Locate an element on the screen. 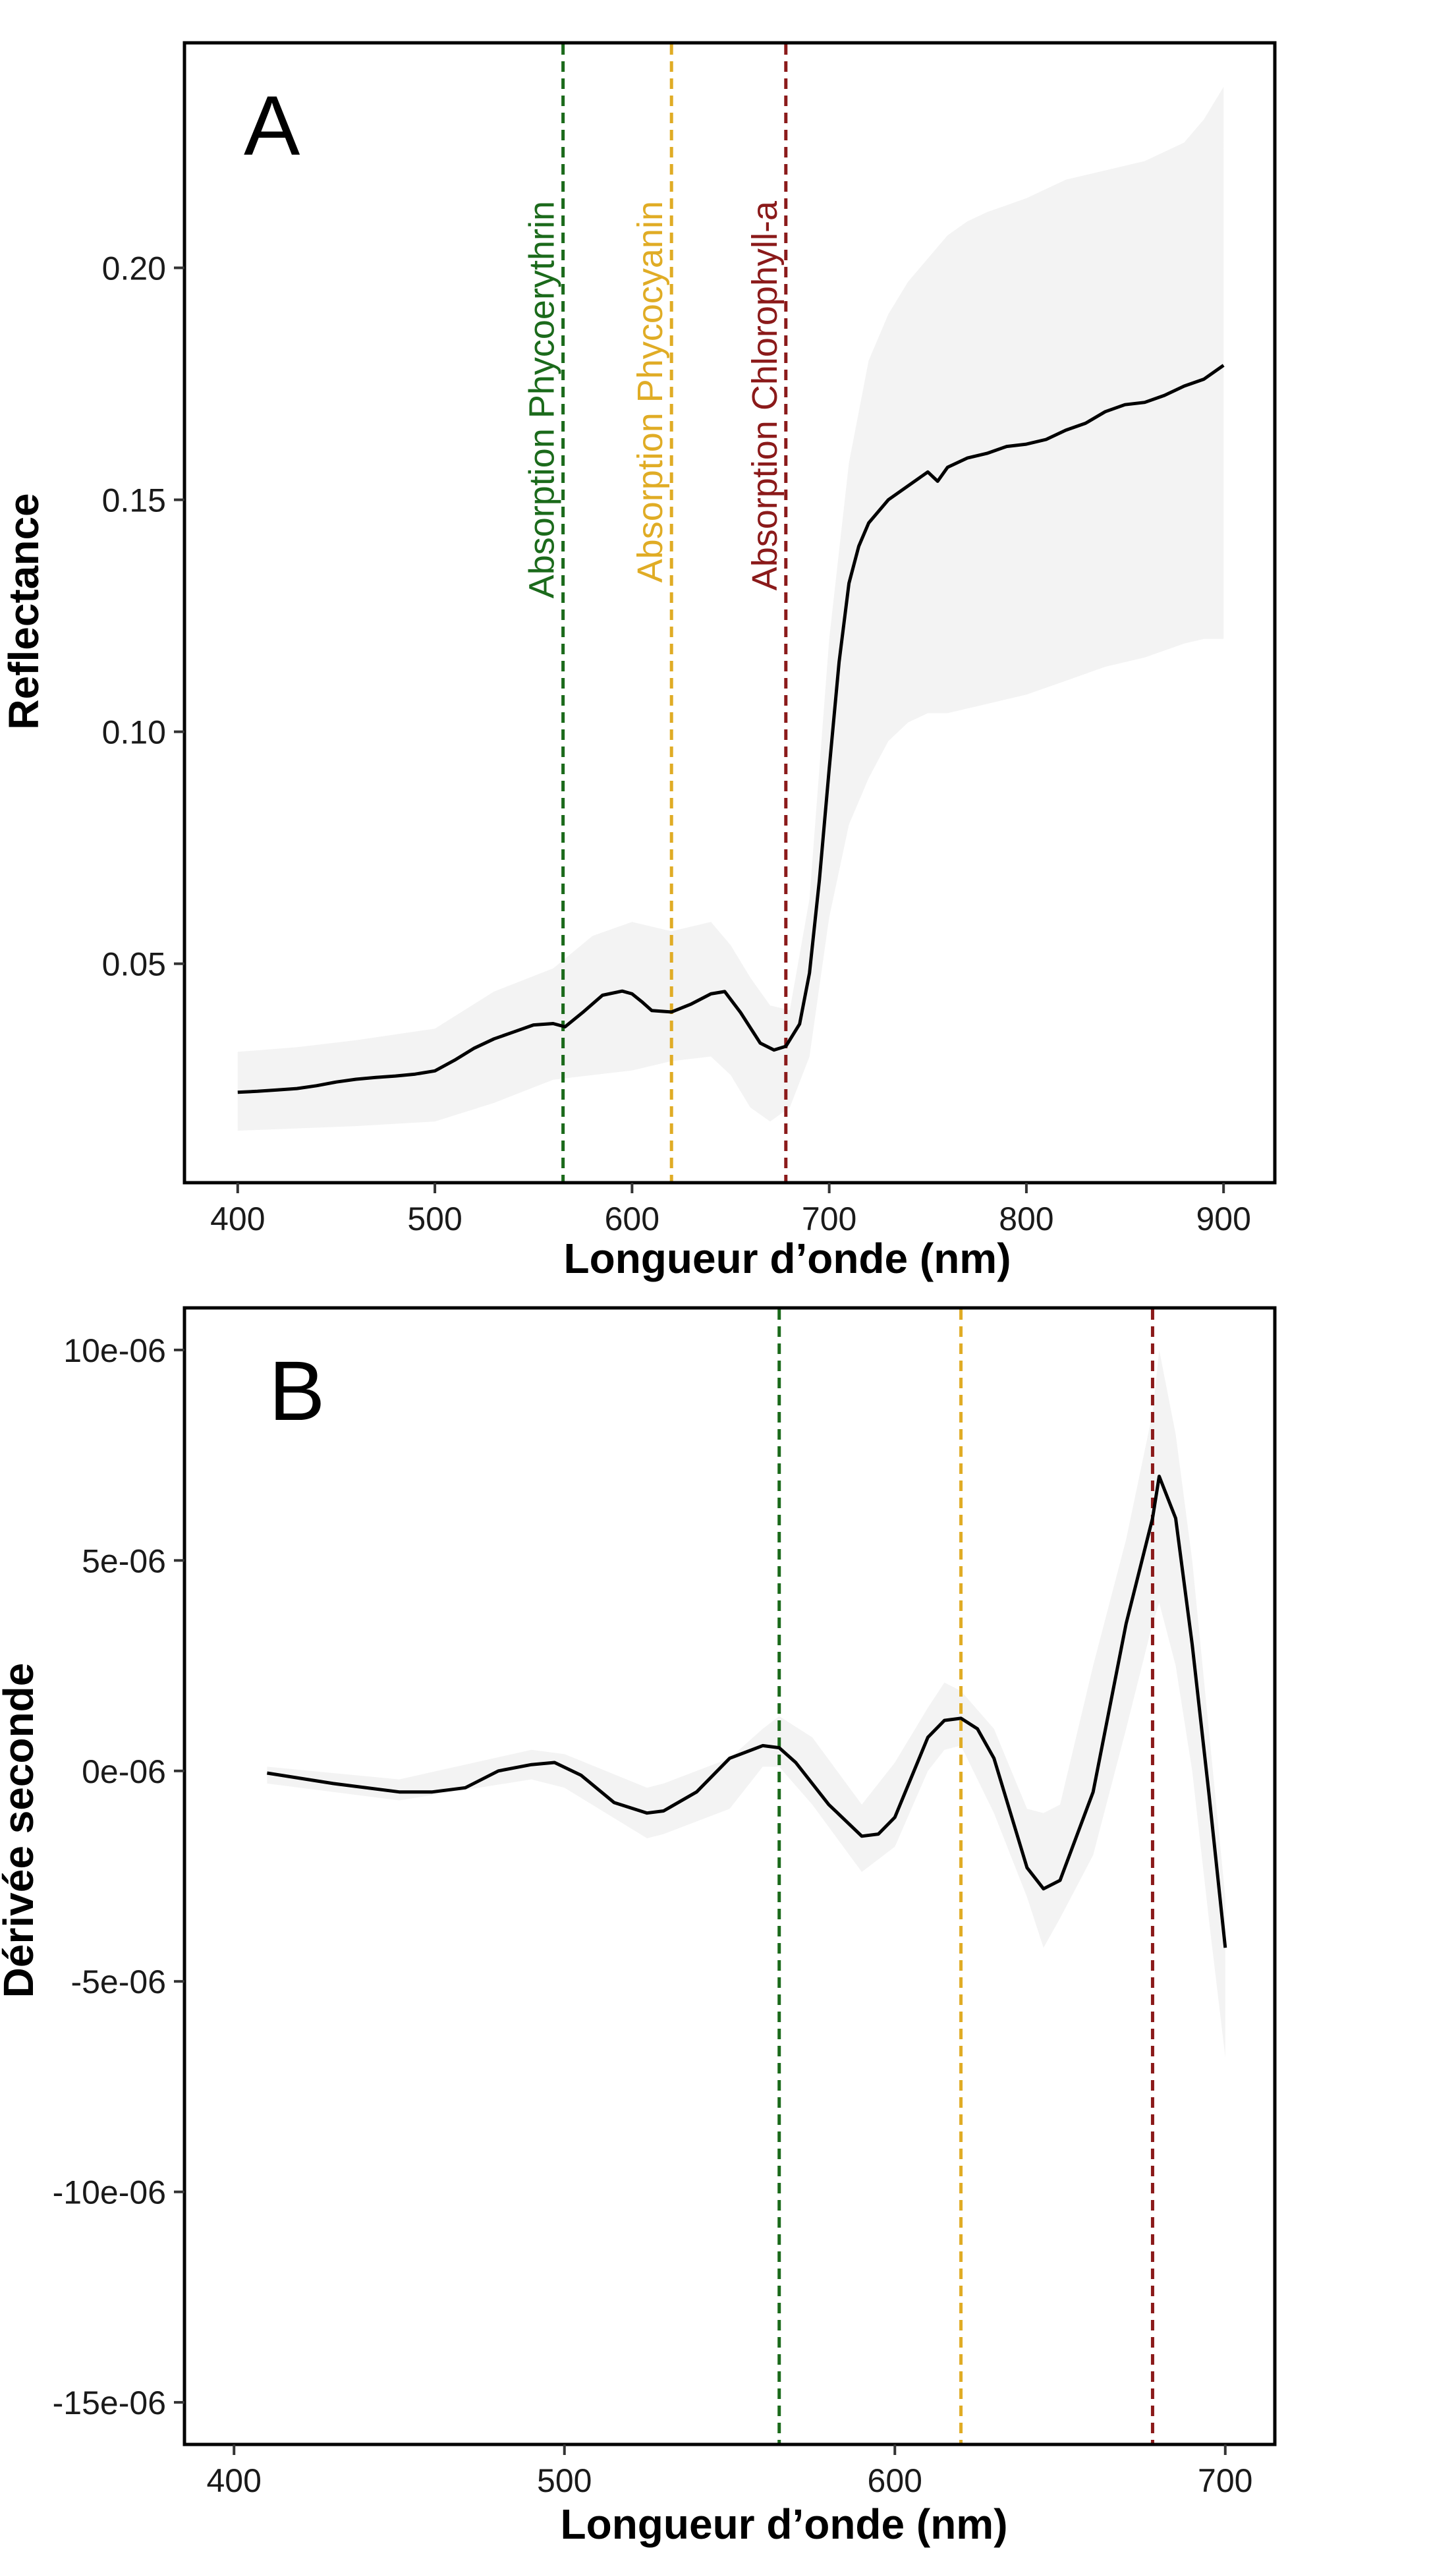  panel-b-y-tick-label-5: -10e-06 is located at coordinates (109, 2192).